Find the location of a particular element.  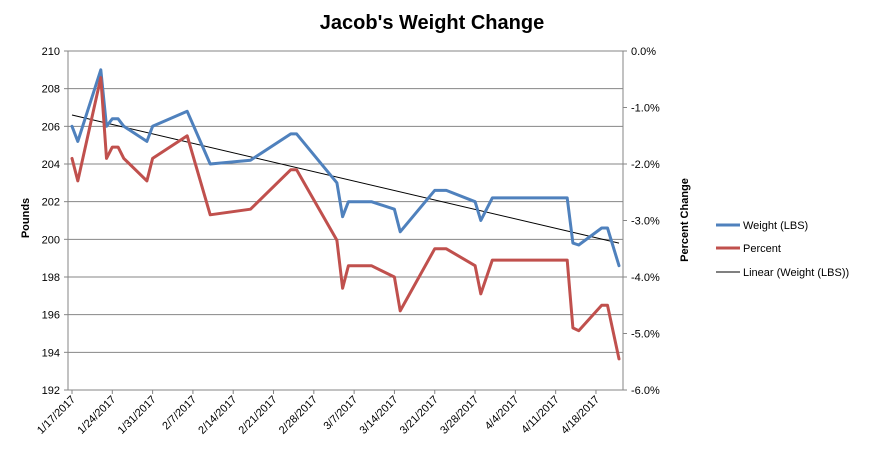

x-tick-label: 3/28/2017 is located at coordinates (459, 415).